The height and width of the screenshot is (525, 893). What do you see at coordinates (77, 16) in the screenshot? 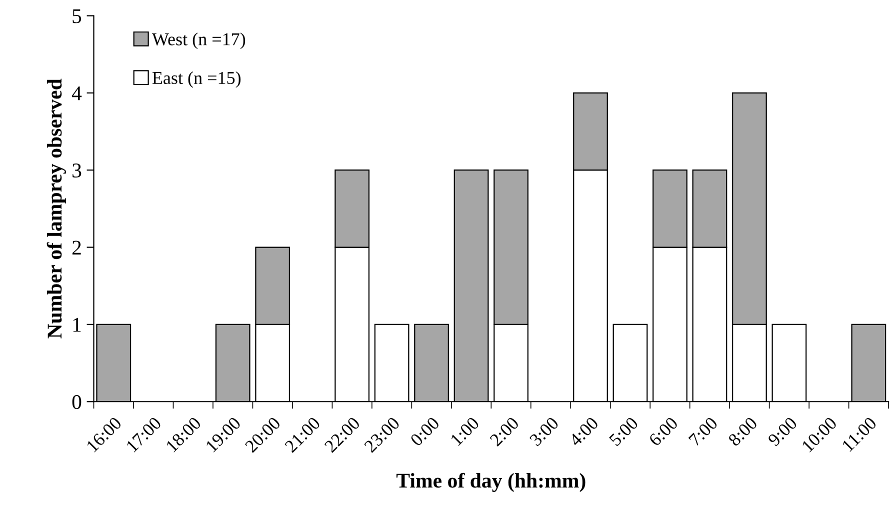
I see `y-tick-label: 5` at bounding box center [77, 16].